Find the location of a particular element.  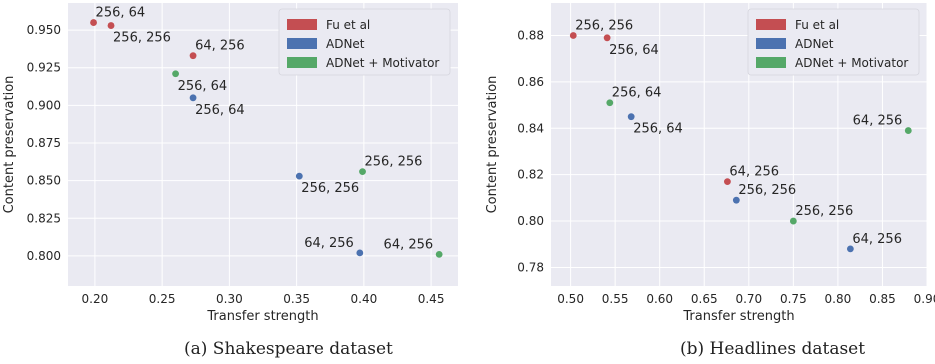

x-tick-label: 0.70 is located at coordinates (748, 299).